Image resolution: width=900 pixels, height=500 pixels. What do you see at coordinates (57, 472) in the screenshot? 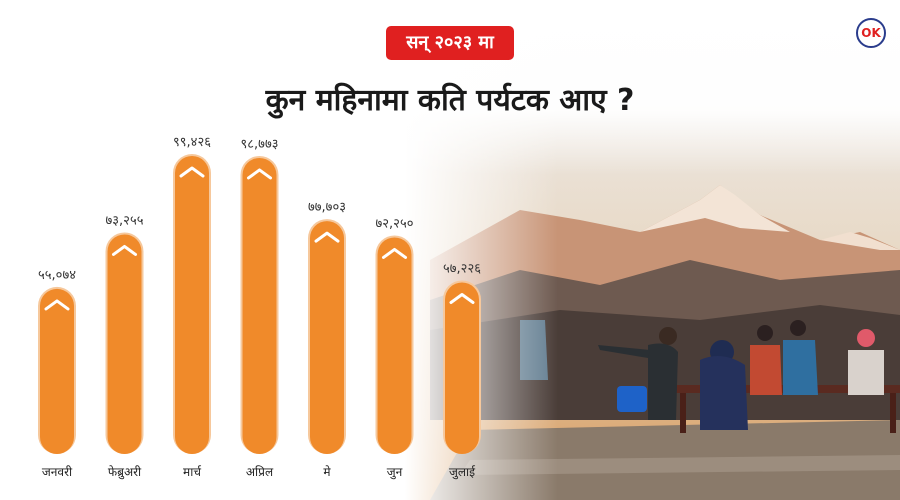
I see `category-label-1: जनवरी` at bounding box center [57, 472].